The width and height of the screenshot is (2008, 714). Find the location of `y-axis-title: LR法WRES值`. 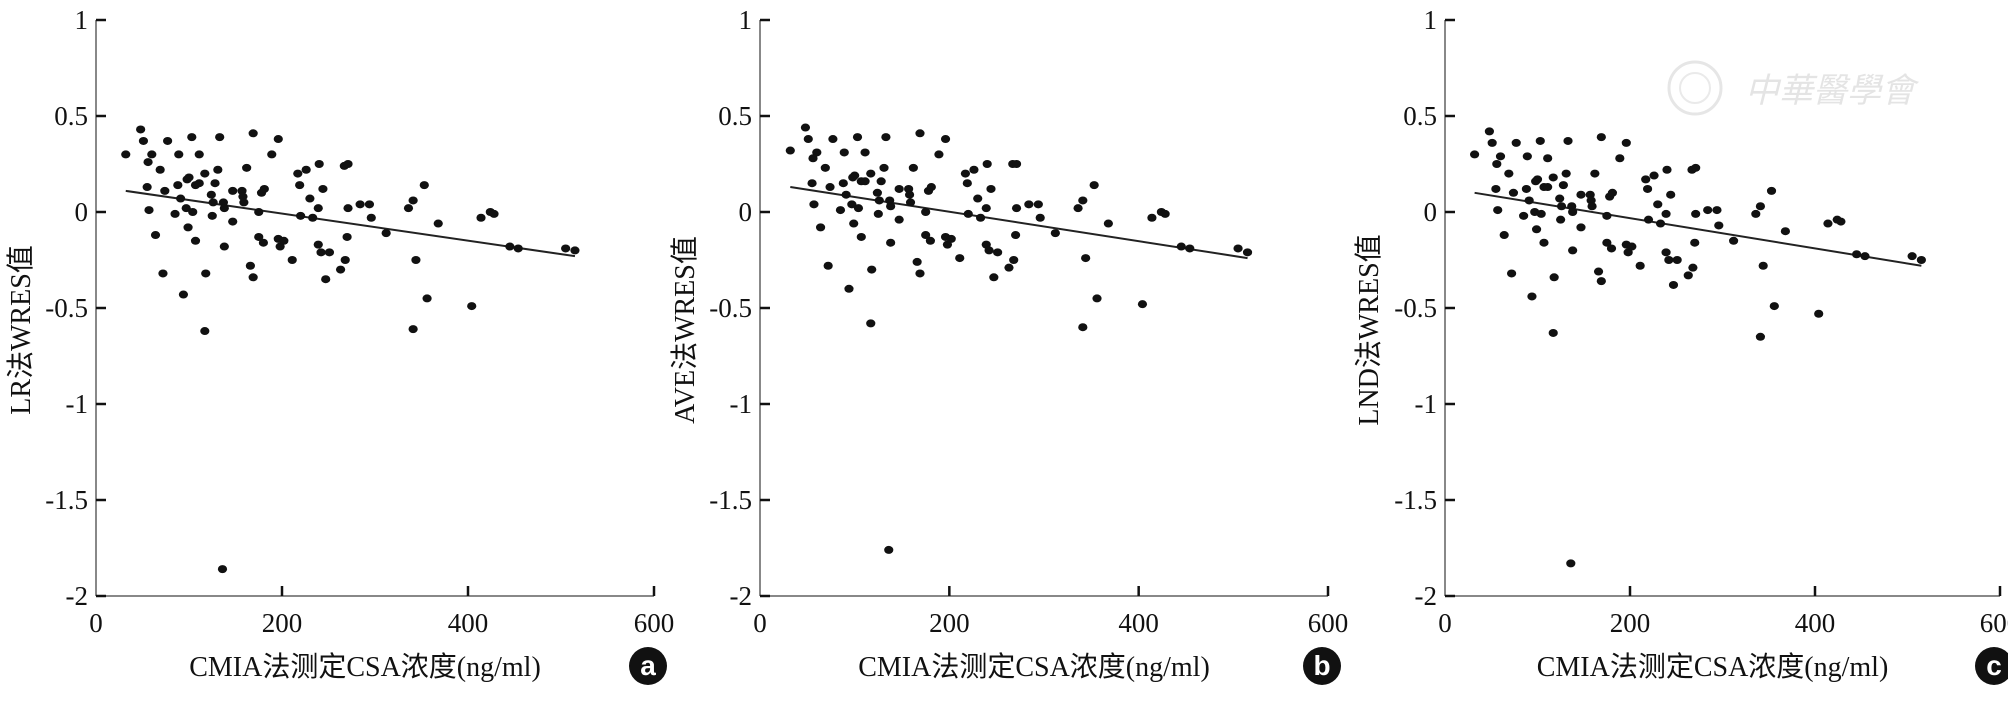

y-axis-title: LR法WRES值 is located at coordinates (21, 330).